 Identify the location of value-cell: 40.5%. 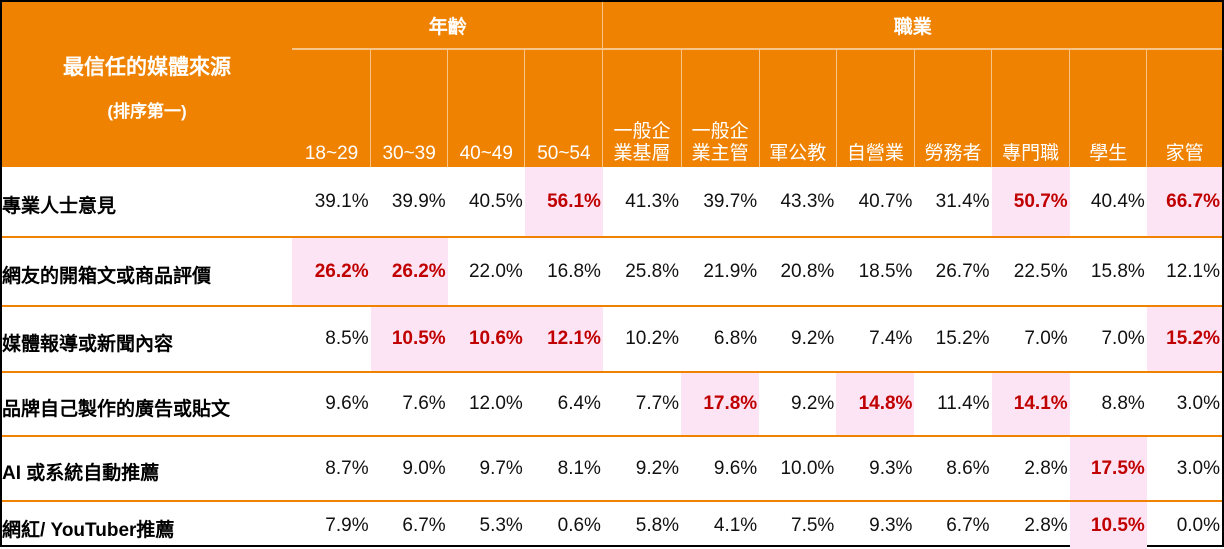
(486, 202).